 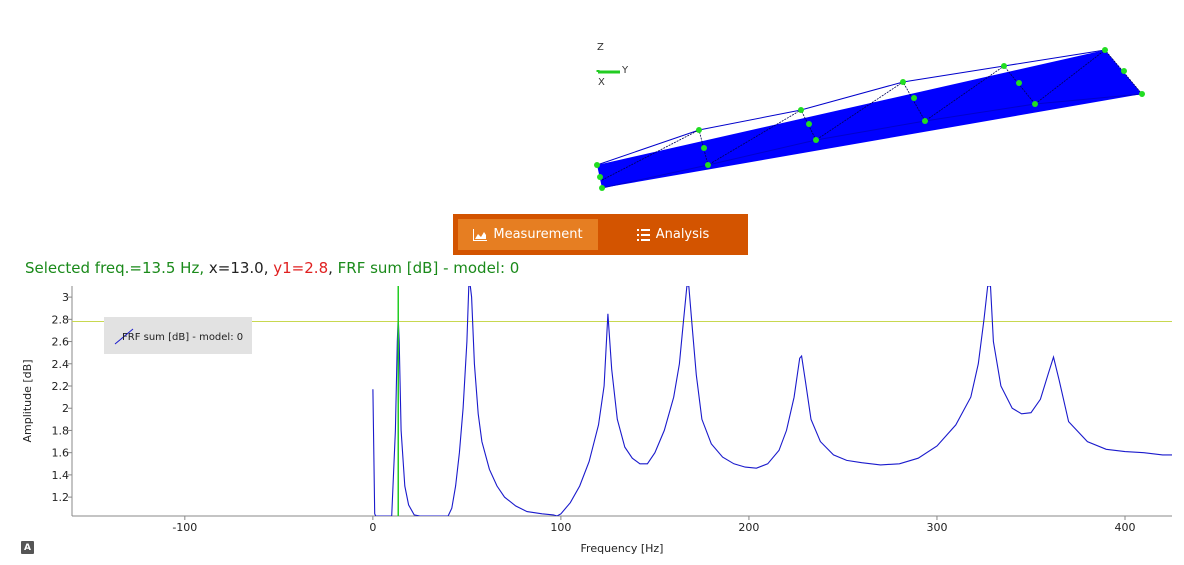 What do you see at coordinates (625, 70) in the screenshot?
I see `axis-y-label: Y` at bounding box center [625, 70].